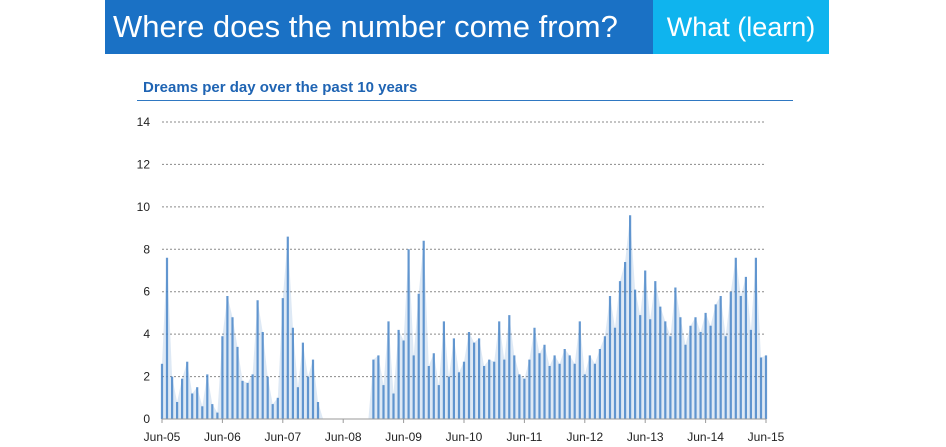 The width and height of the screenshot is (946, 447). I want to click on y-tick-label: 2, so click(146, 377).